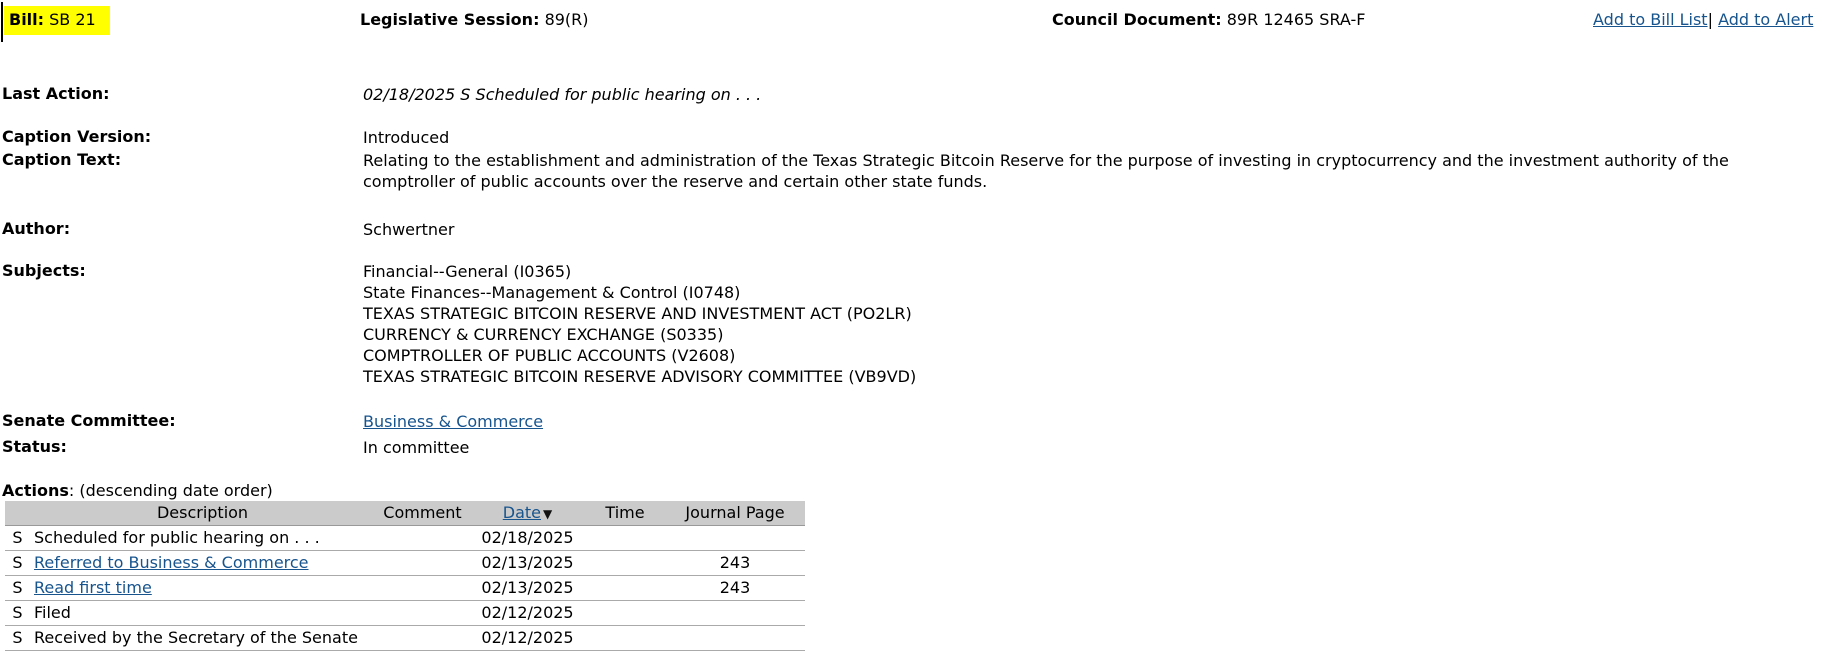 The image size is (1822, 661). Describe the element at coordinates (453, 421) in the screenshot. I see `senate-committee-link: Business & Commerce` at that location.